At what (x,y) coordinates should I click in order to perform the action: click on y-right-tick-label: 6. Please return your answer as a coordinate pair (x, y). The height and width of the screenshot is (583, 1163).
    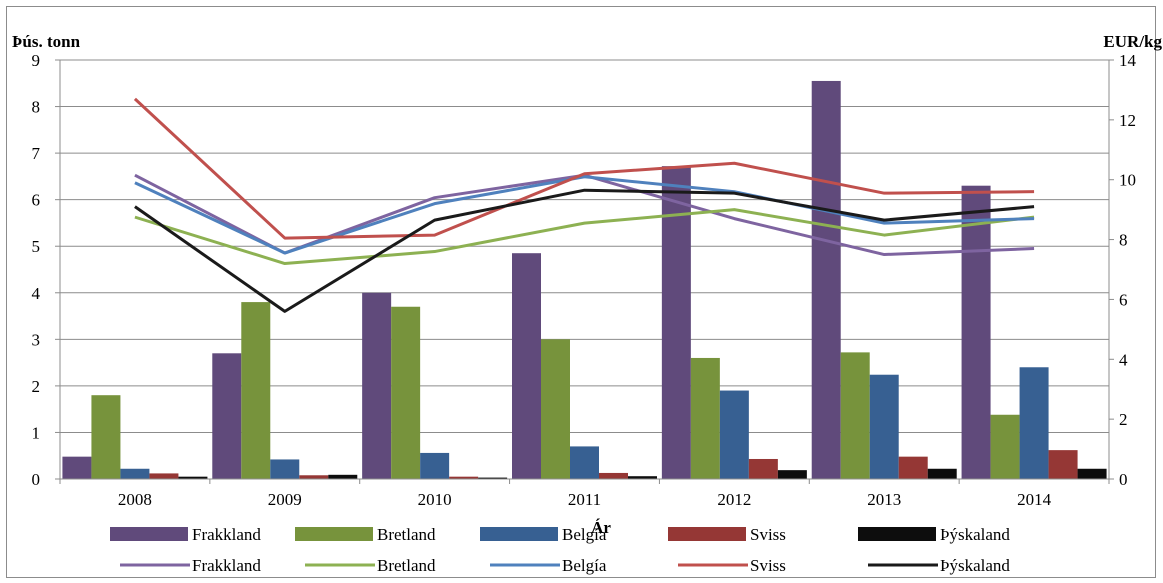
    Looking at the image, I should click on (1123, 299).